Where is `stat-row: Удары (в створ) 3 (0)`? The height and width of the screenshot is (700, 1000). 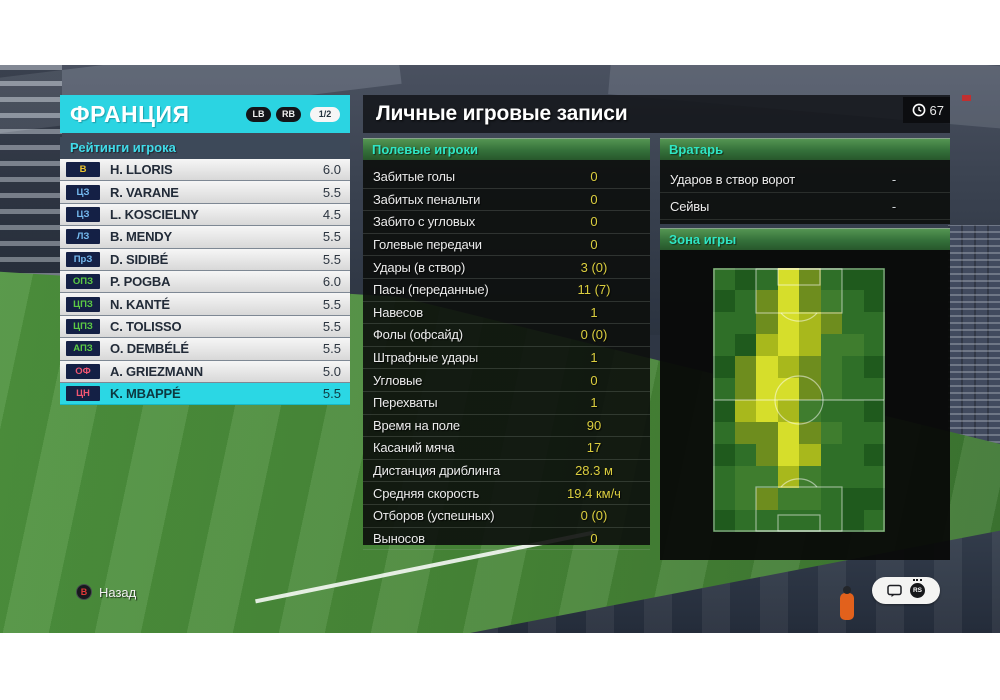
stat-row: Удары (в створ) 3 (0) is located at coordinates (506, 267).